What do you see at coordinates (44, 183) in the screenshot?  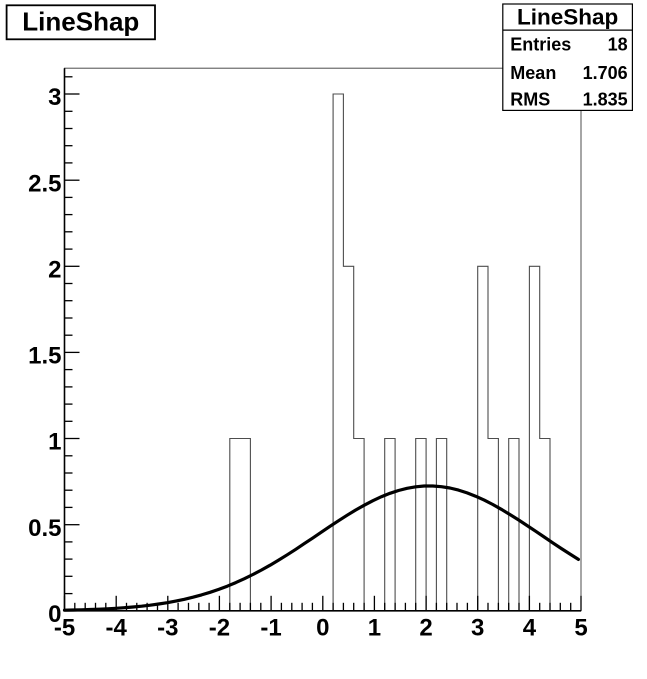 I see `svg-text: 2.5` at bounding box center [44, 183].